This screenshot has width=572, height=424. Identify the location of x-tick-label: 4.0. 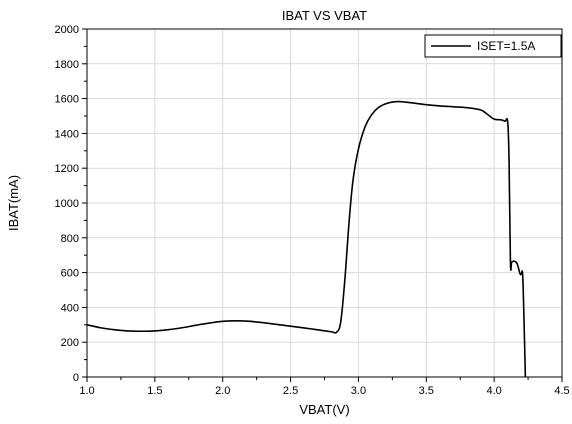
(493, 391).